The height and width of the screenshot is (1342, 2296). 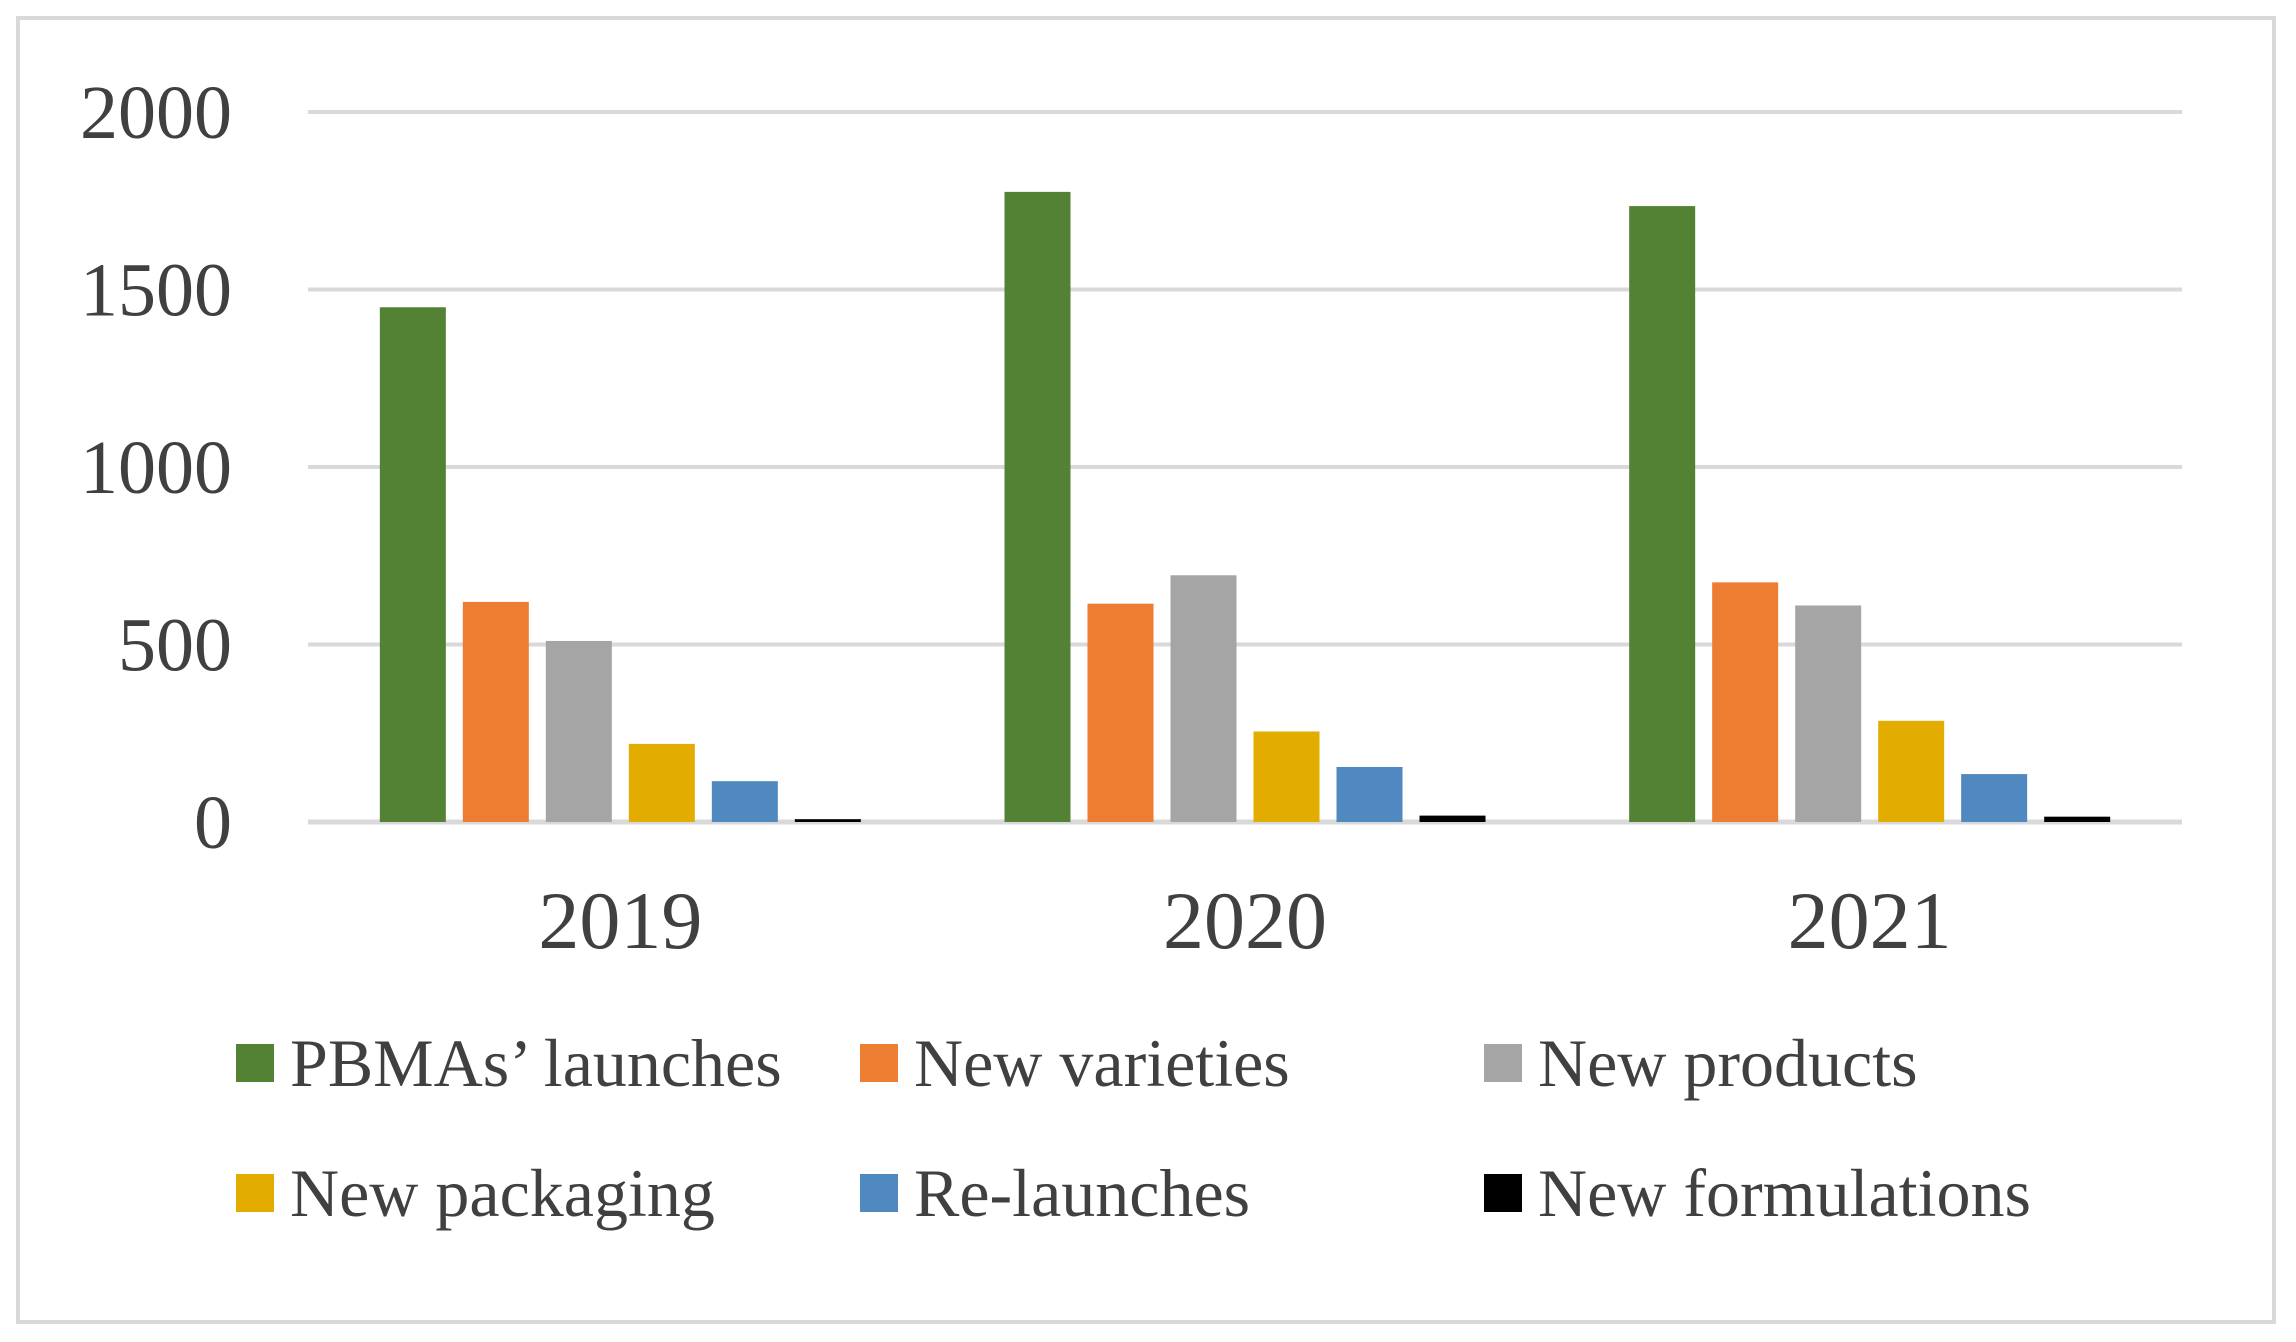 I want to click on legend-label: Re-launches, so click(x=1082, y=1193).